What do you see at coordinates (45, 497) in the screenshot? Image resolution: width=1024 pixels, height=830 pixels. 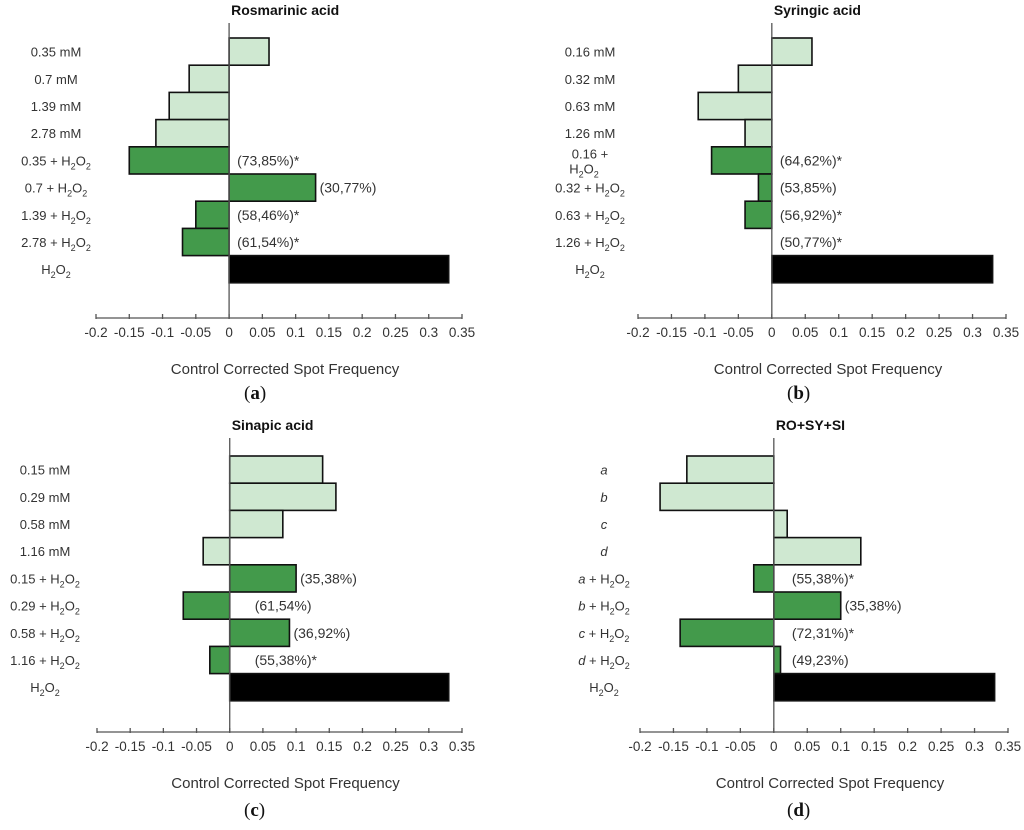 I see `category-label: 0.29 mM` at bounding box center [45, 497].